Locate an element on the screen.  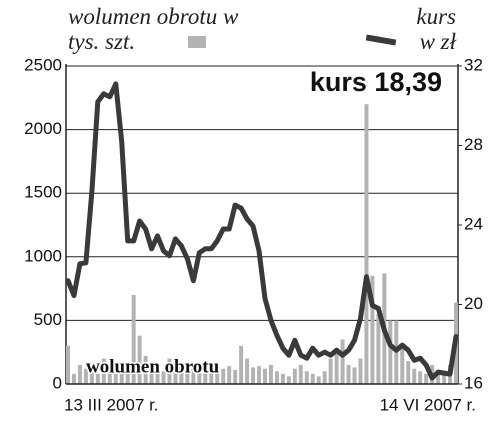
annotation: kurs 18,39 is located at coordinates (376, 82).